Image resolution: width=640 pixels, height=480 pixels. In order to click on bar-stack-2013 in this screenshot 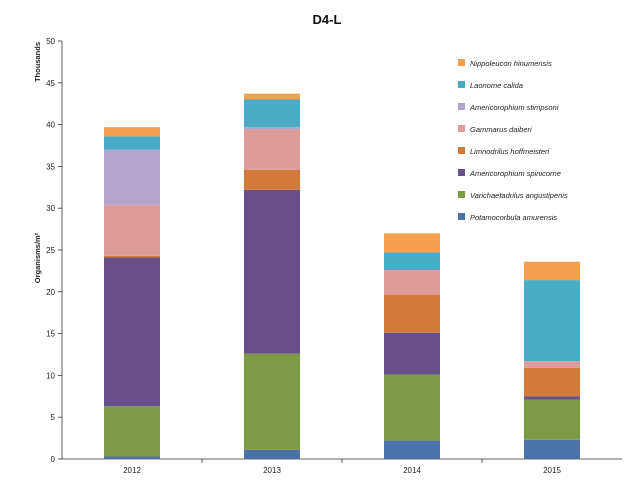, I will do `click(272, 276)`.